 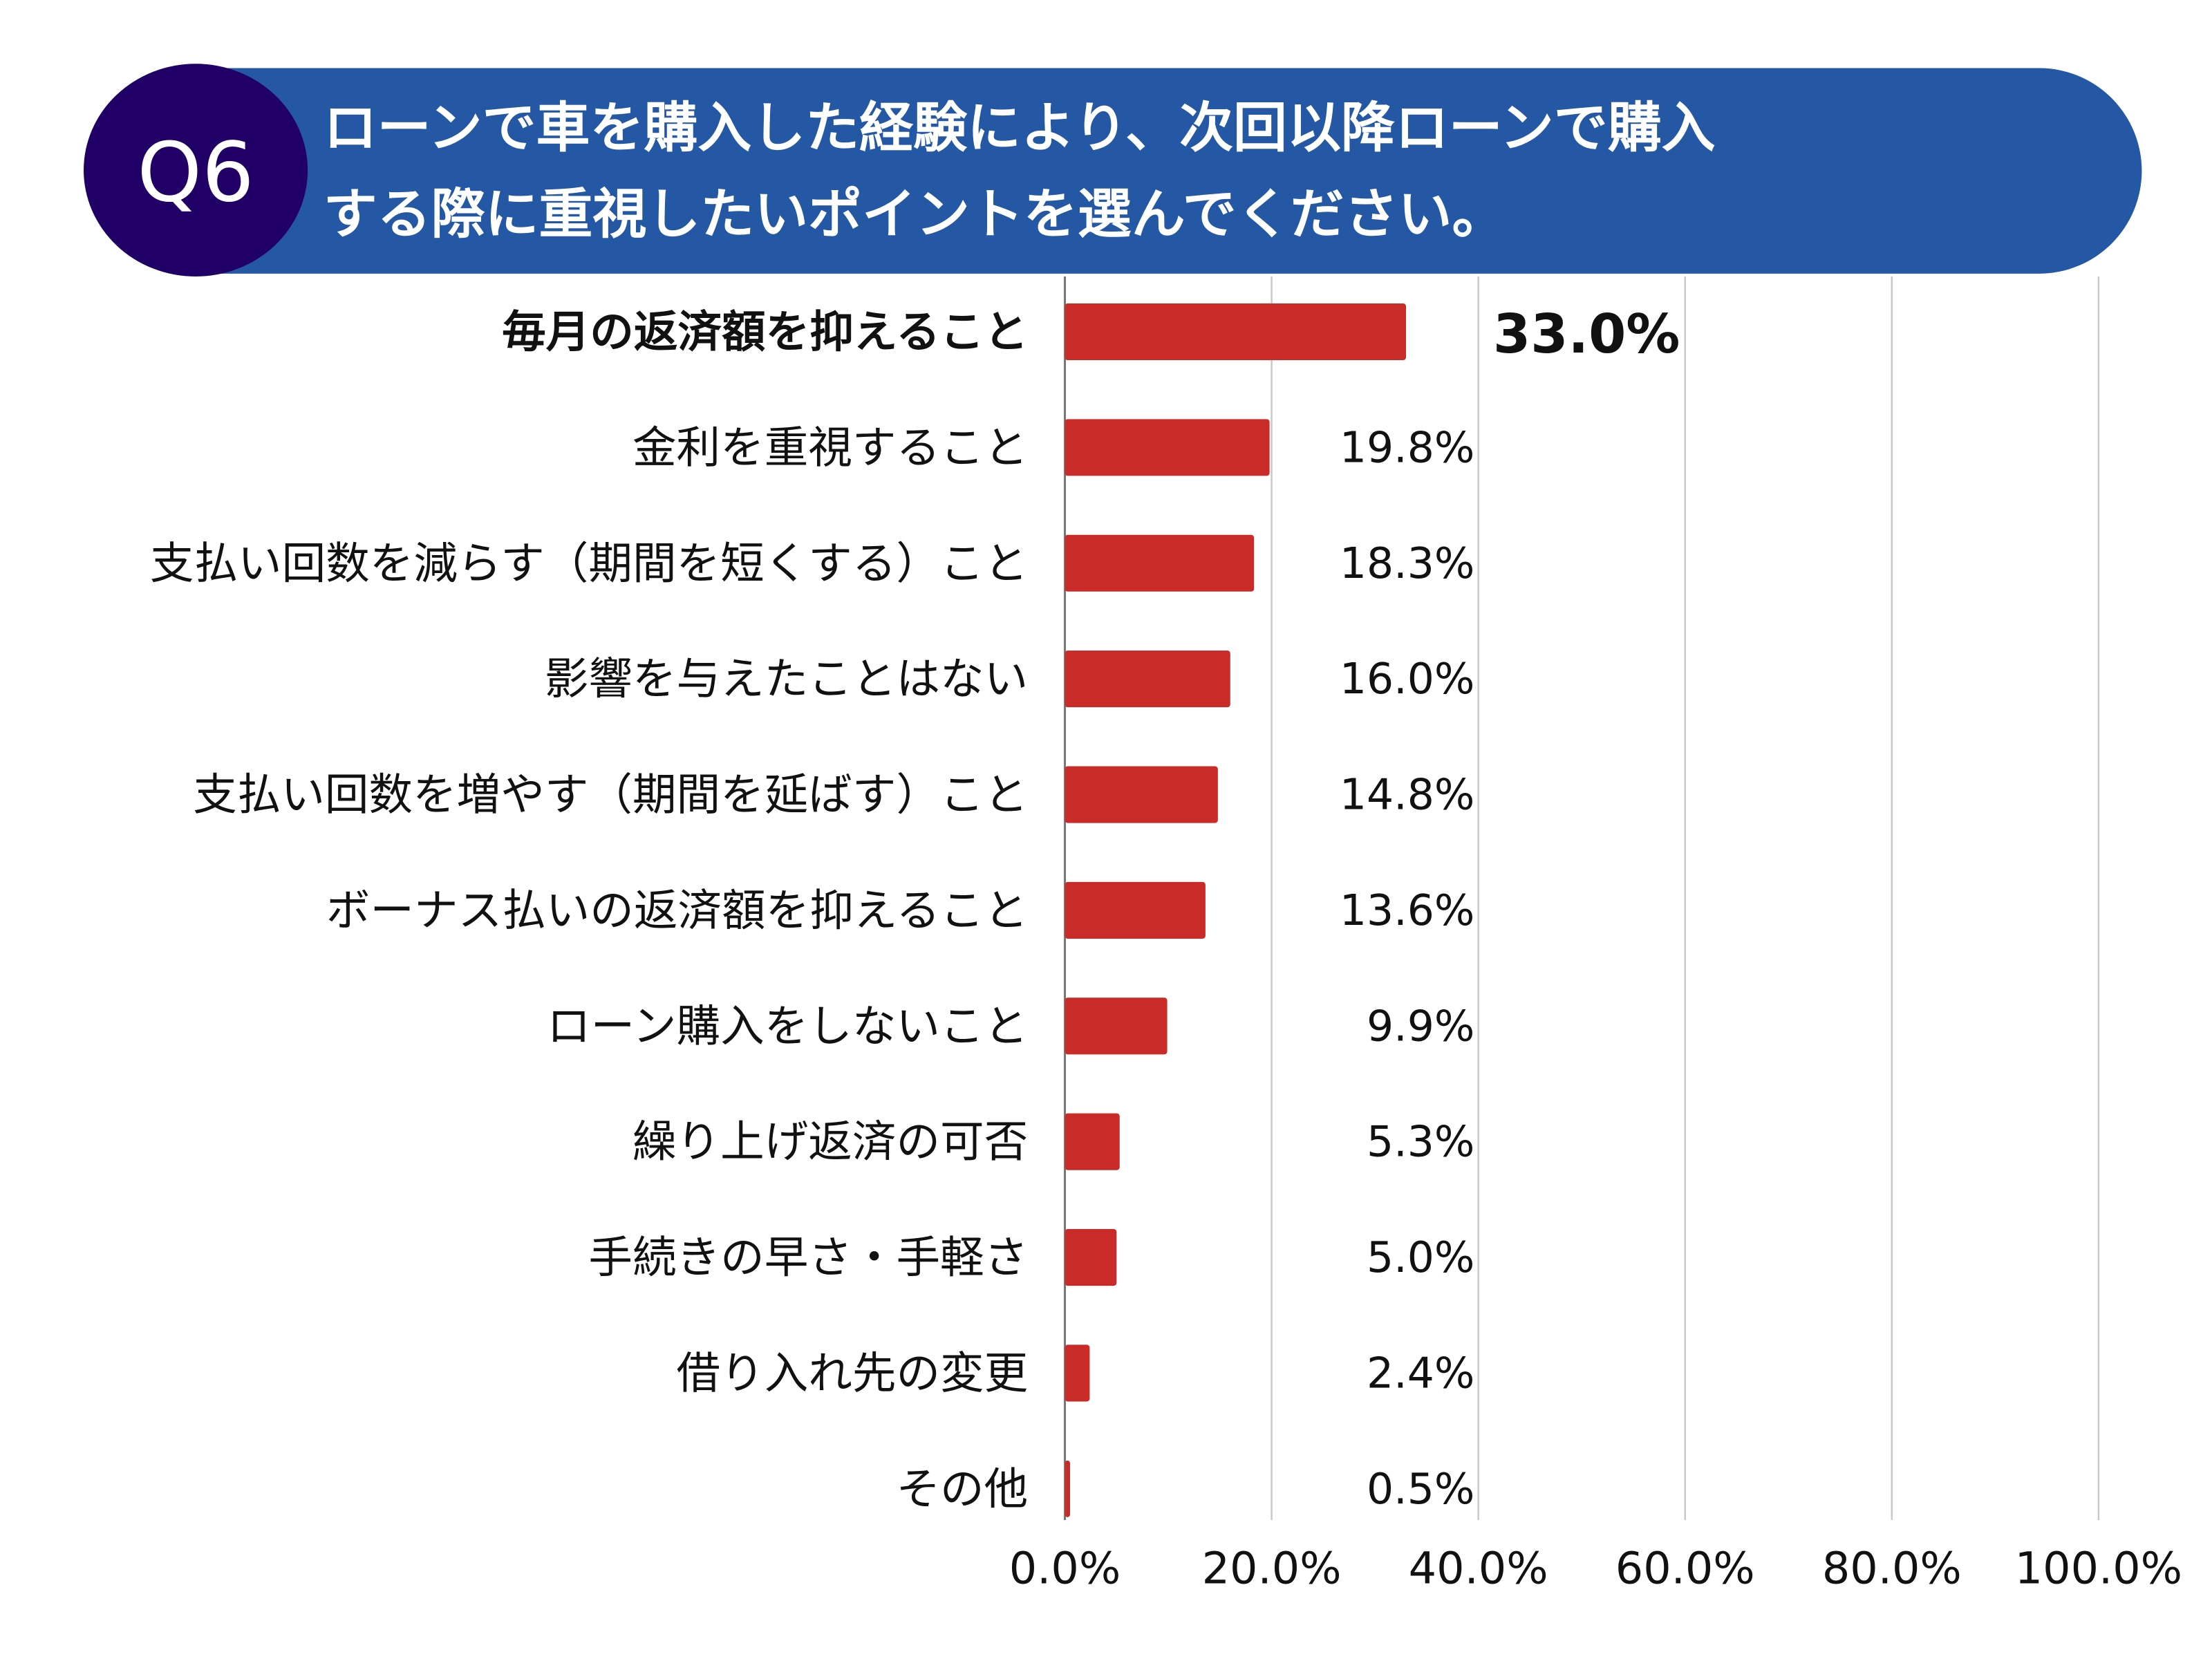 What do you see at coordinates (1479, 1568) in the screenshot?
I see `x-tick-label: 40.0%` at bounding box center [1479, 1568].